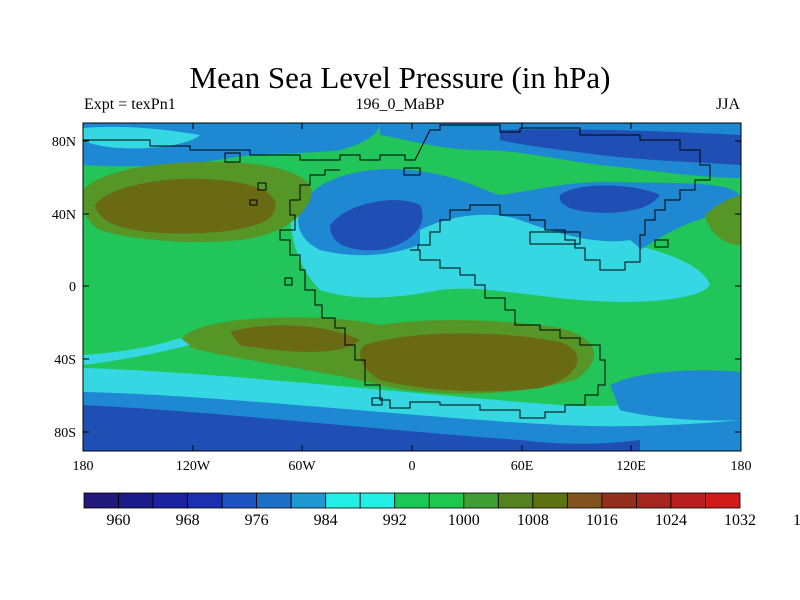 This screenshot has width=800, height=600. Describe the element at coordinates (727, 104) in the screenshot. I see `season-label: JJA` at that location.